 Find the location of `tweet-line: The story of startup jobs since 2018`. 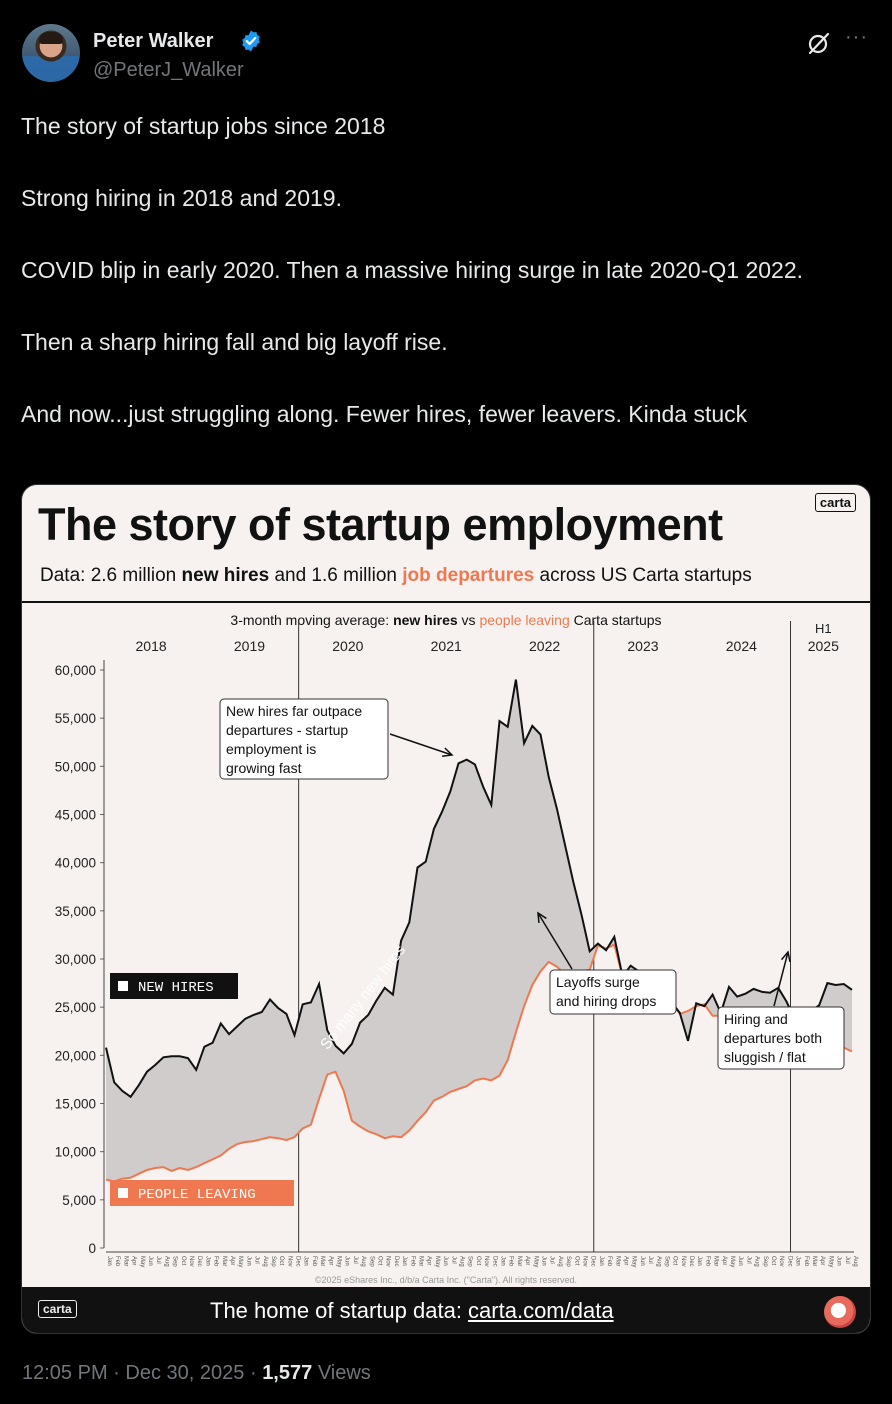

tweet-line: The story of startup jobs since 2018 is located at coordinates (203, 126).